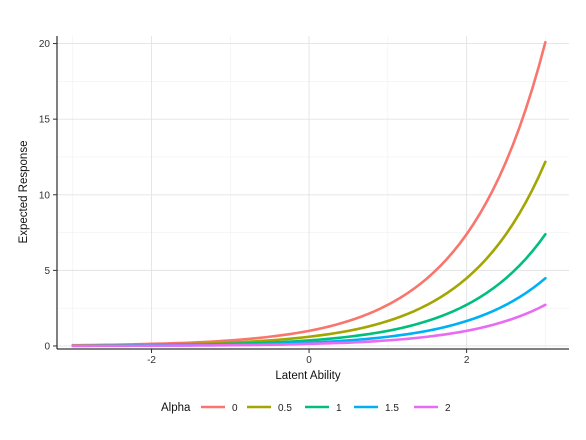 The width and height of the screenshot is (586, 440). What do you see at coordinates (47, 271) in the screenshot?
I see `y-tick-label: 5` at bounding box center [47, 271].